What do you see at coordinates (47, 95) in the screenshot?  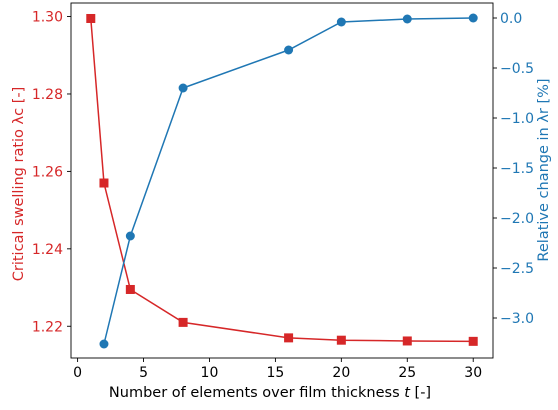 I see `y-left-tick-label: 1.28` at bounding box center [47, 95].